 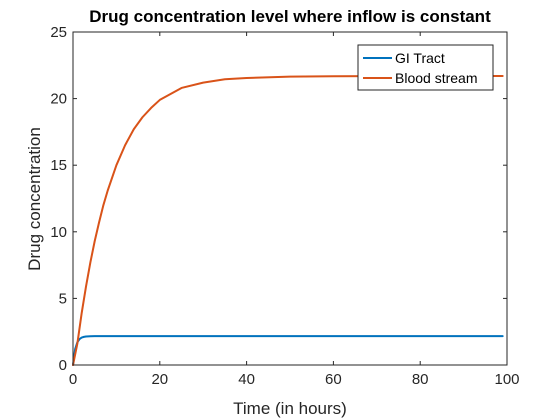 I want to click on y-tick-label: 20, so click(x=58, y=99).